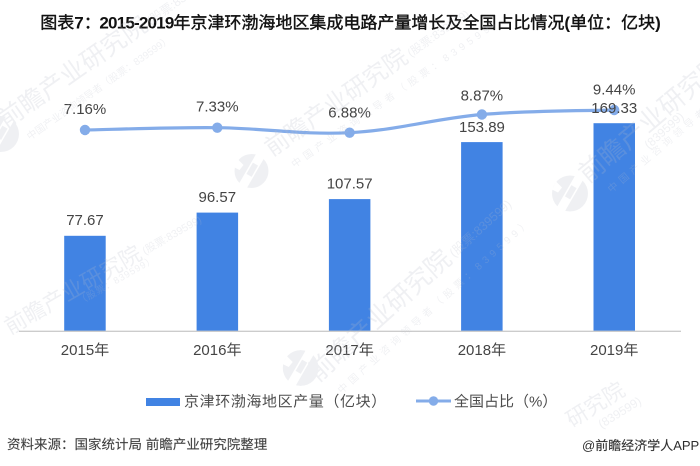 The height and width of the screenshot is (466, 700). What do you see at coordinates (85, 220) in the screenshot?
I see `svg-text: 77.67` at bounding box center [85, 220].